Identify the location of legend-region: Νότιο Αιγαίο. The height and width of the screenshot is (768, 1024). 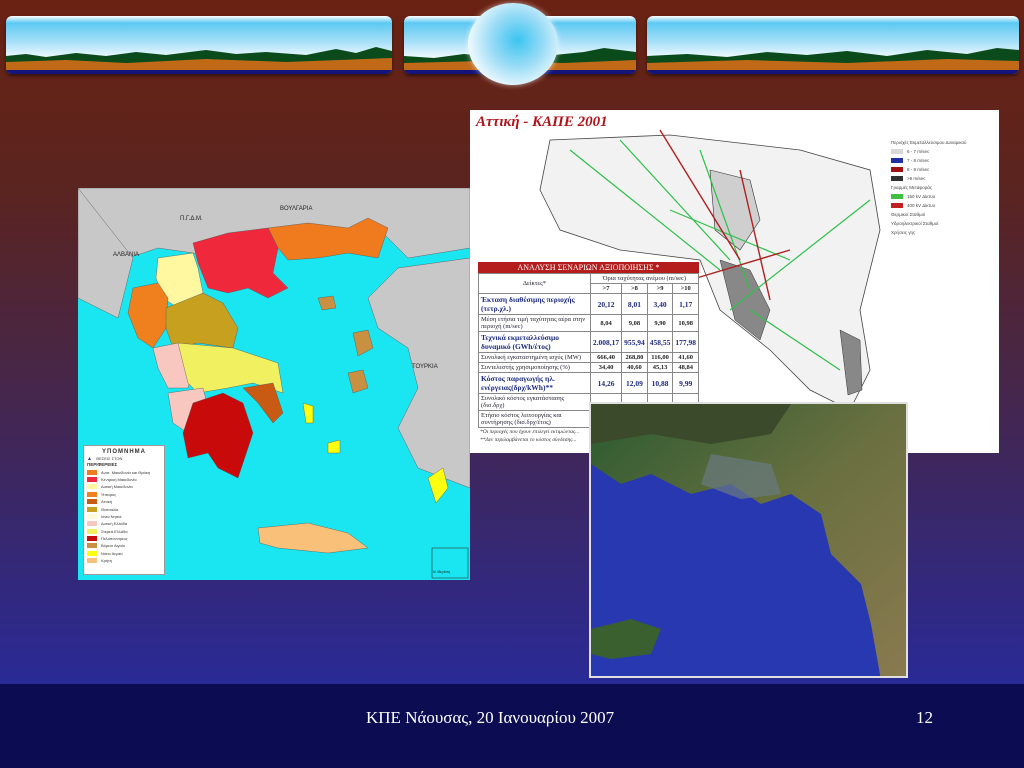
(124, 553).